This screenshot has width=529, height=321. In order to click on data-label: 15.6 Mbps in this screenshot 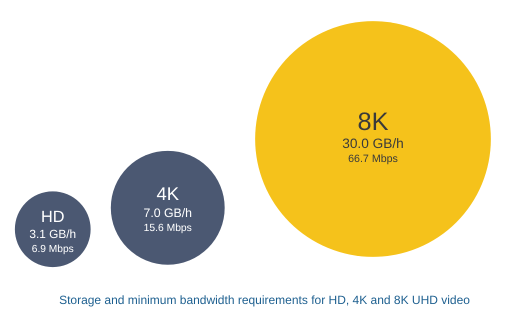, I will do `click(168, 228)`.